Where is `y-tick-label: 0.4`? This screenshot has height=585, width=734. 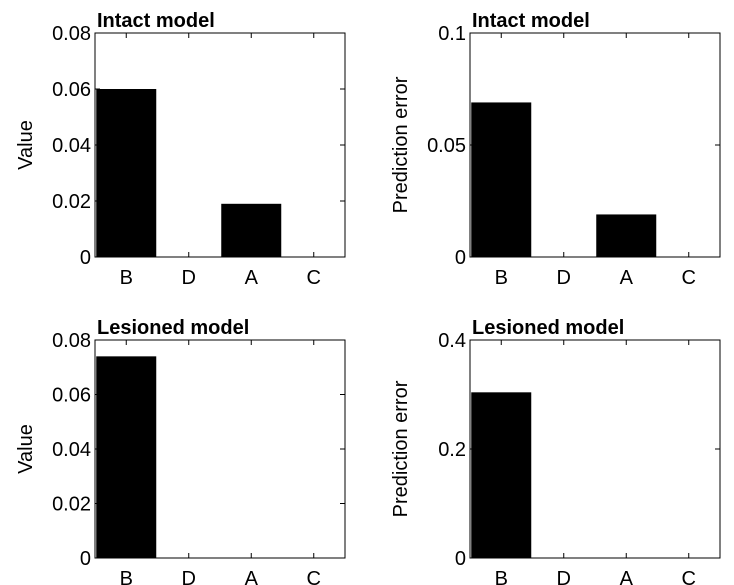
y-tick-label: 0.4 is located at coordinates (452, 341).